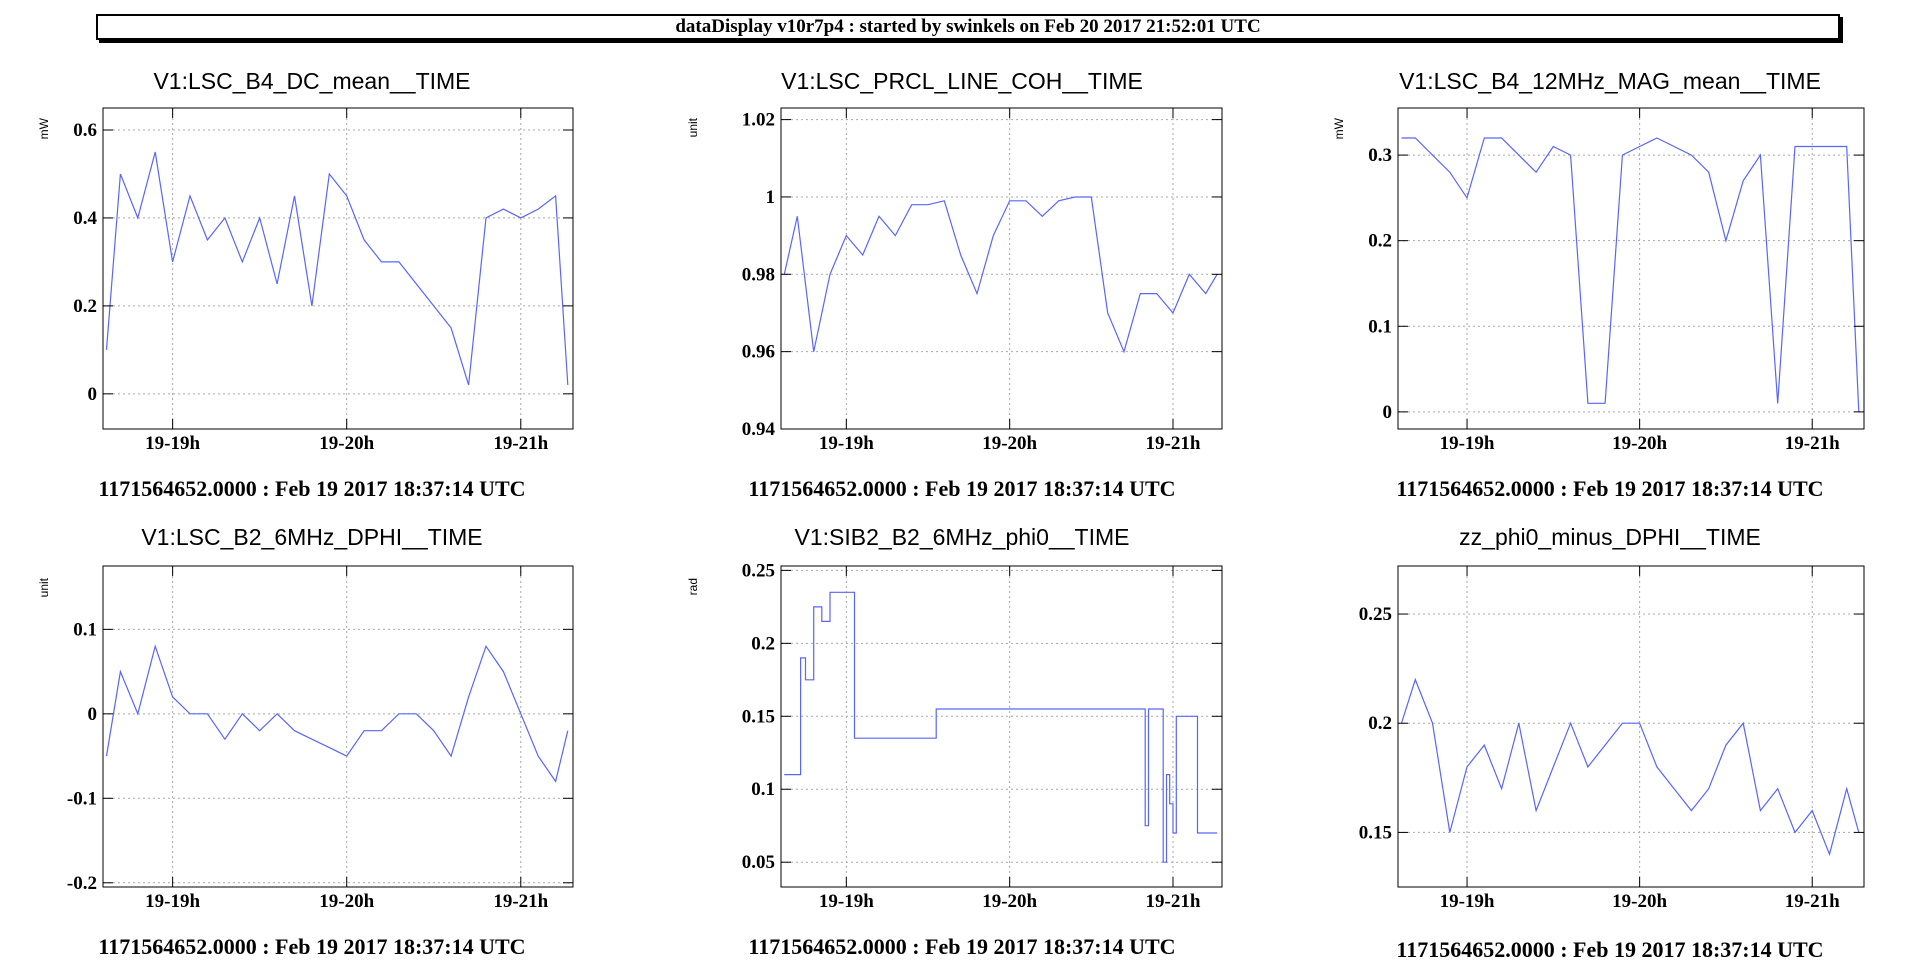  What do you see at coordinates (1610, 537) in the screenshot?
I see `chart-title: zz_phi0_minus_DPHI__TIME` at bounding box center [1610, 537].